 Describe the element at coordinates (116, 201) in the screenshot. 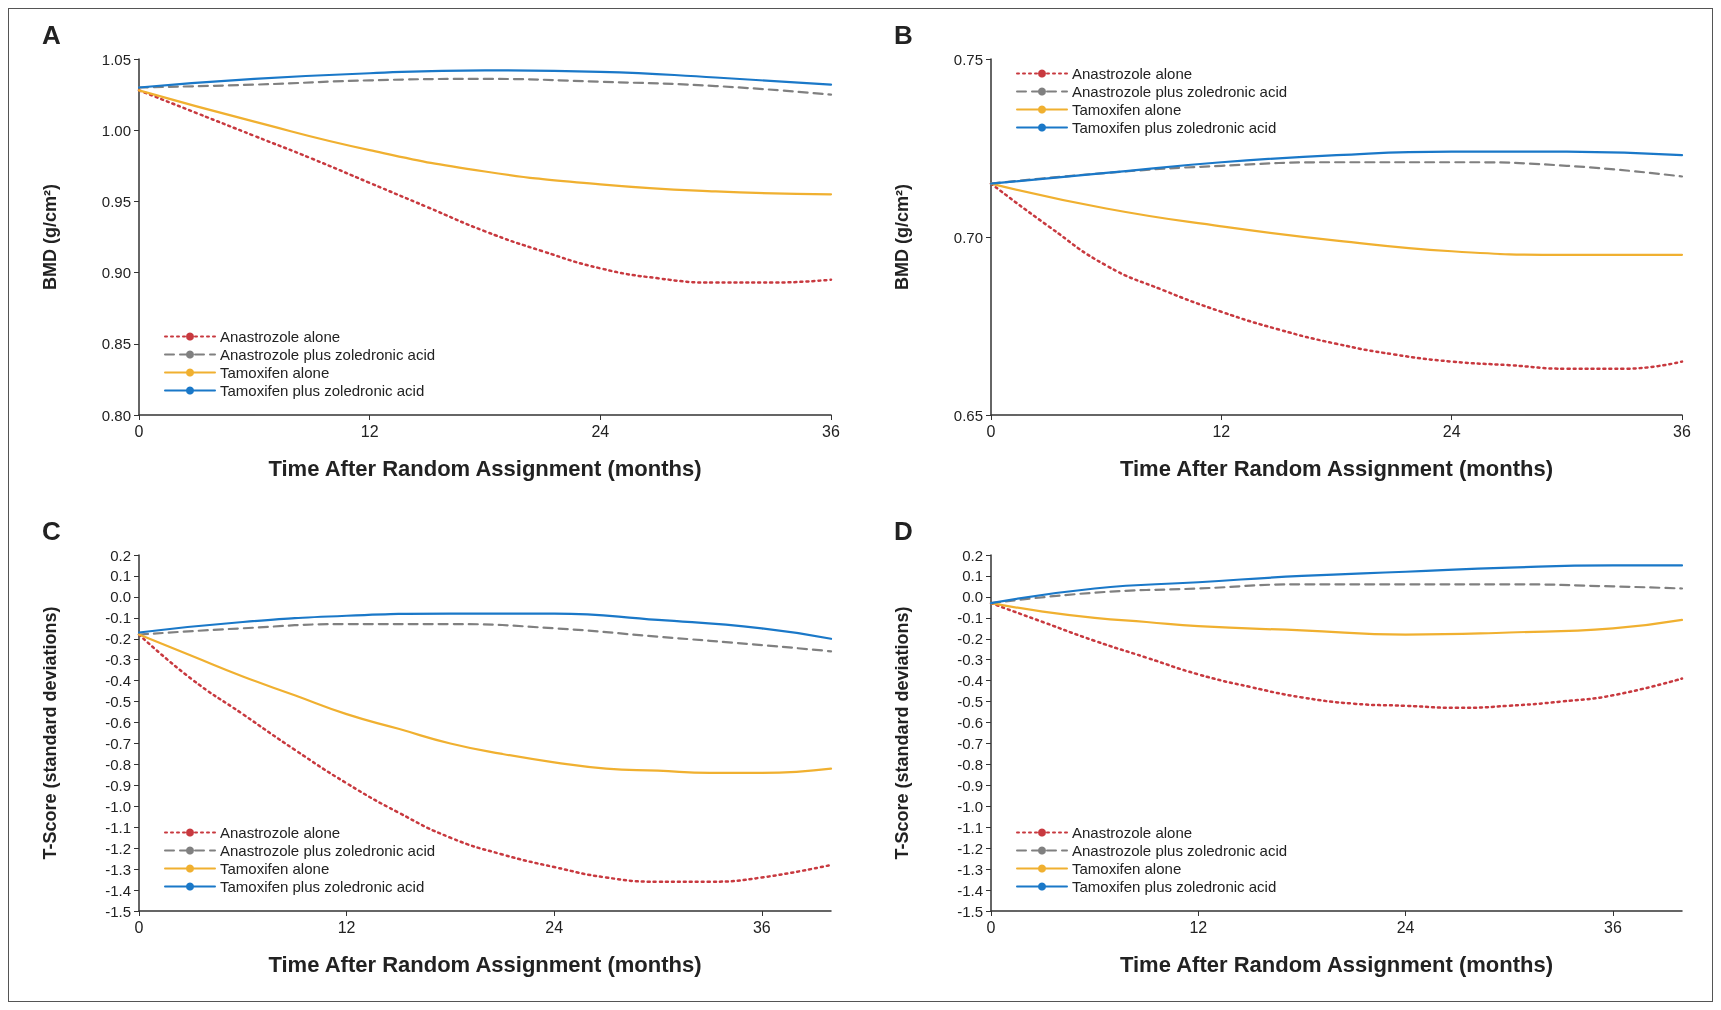

I see `y-tick-label: 0.95` at that location.